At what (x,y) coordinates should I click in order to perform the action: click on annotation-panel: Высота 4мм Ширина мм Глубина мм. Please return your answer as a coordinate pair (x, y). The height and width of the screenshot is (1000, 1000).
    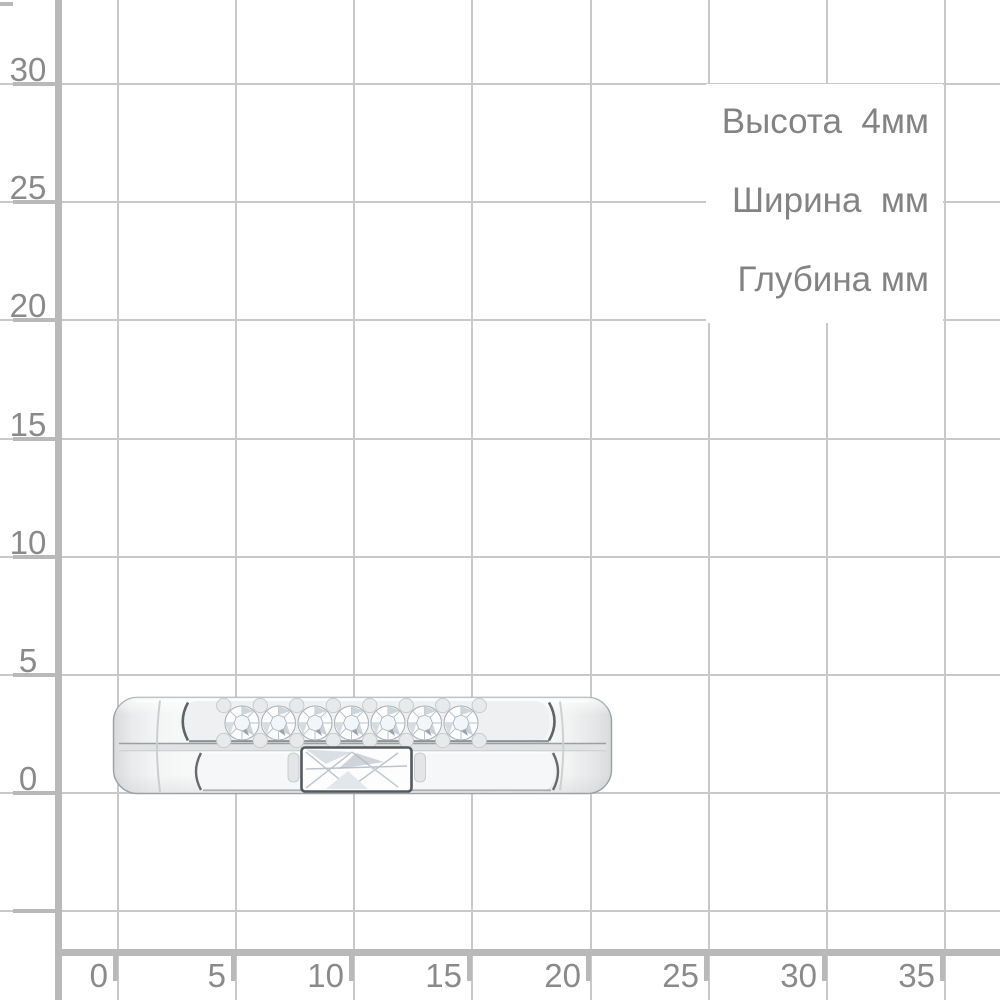
    Looking at the image, I should click on (824, 203).